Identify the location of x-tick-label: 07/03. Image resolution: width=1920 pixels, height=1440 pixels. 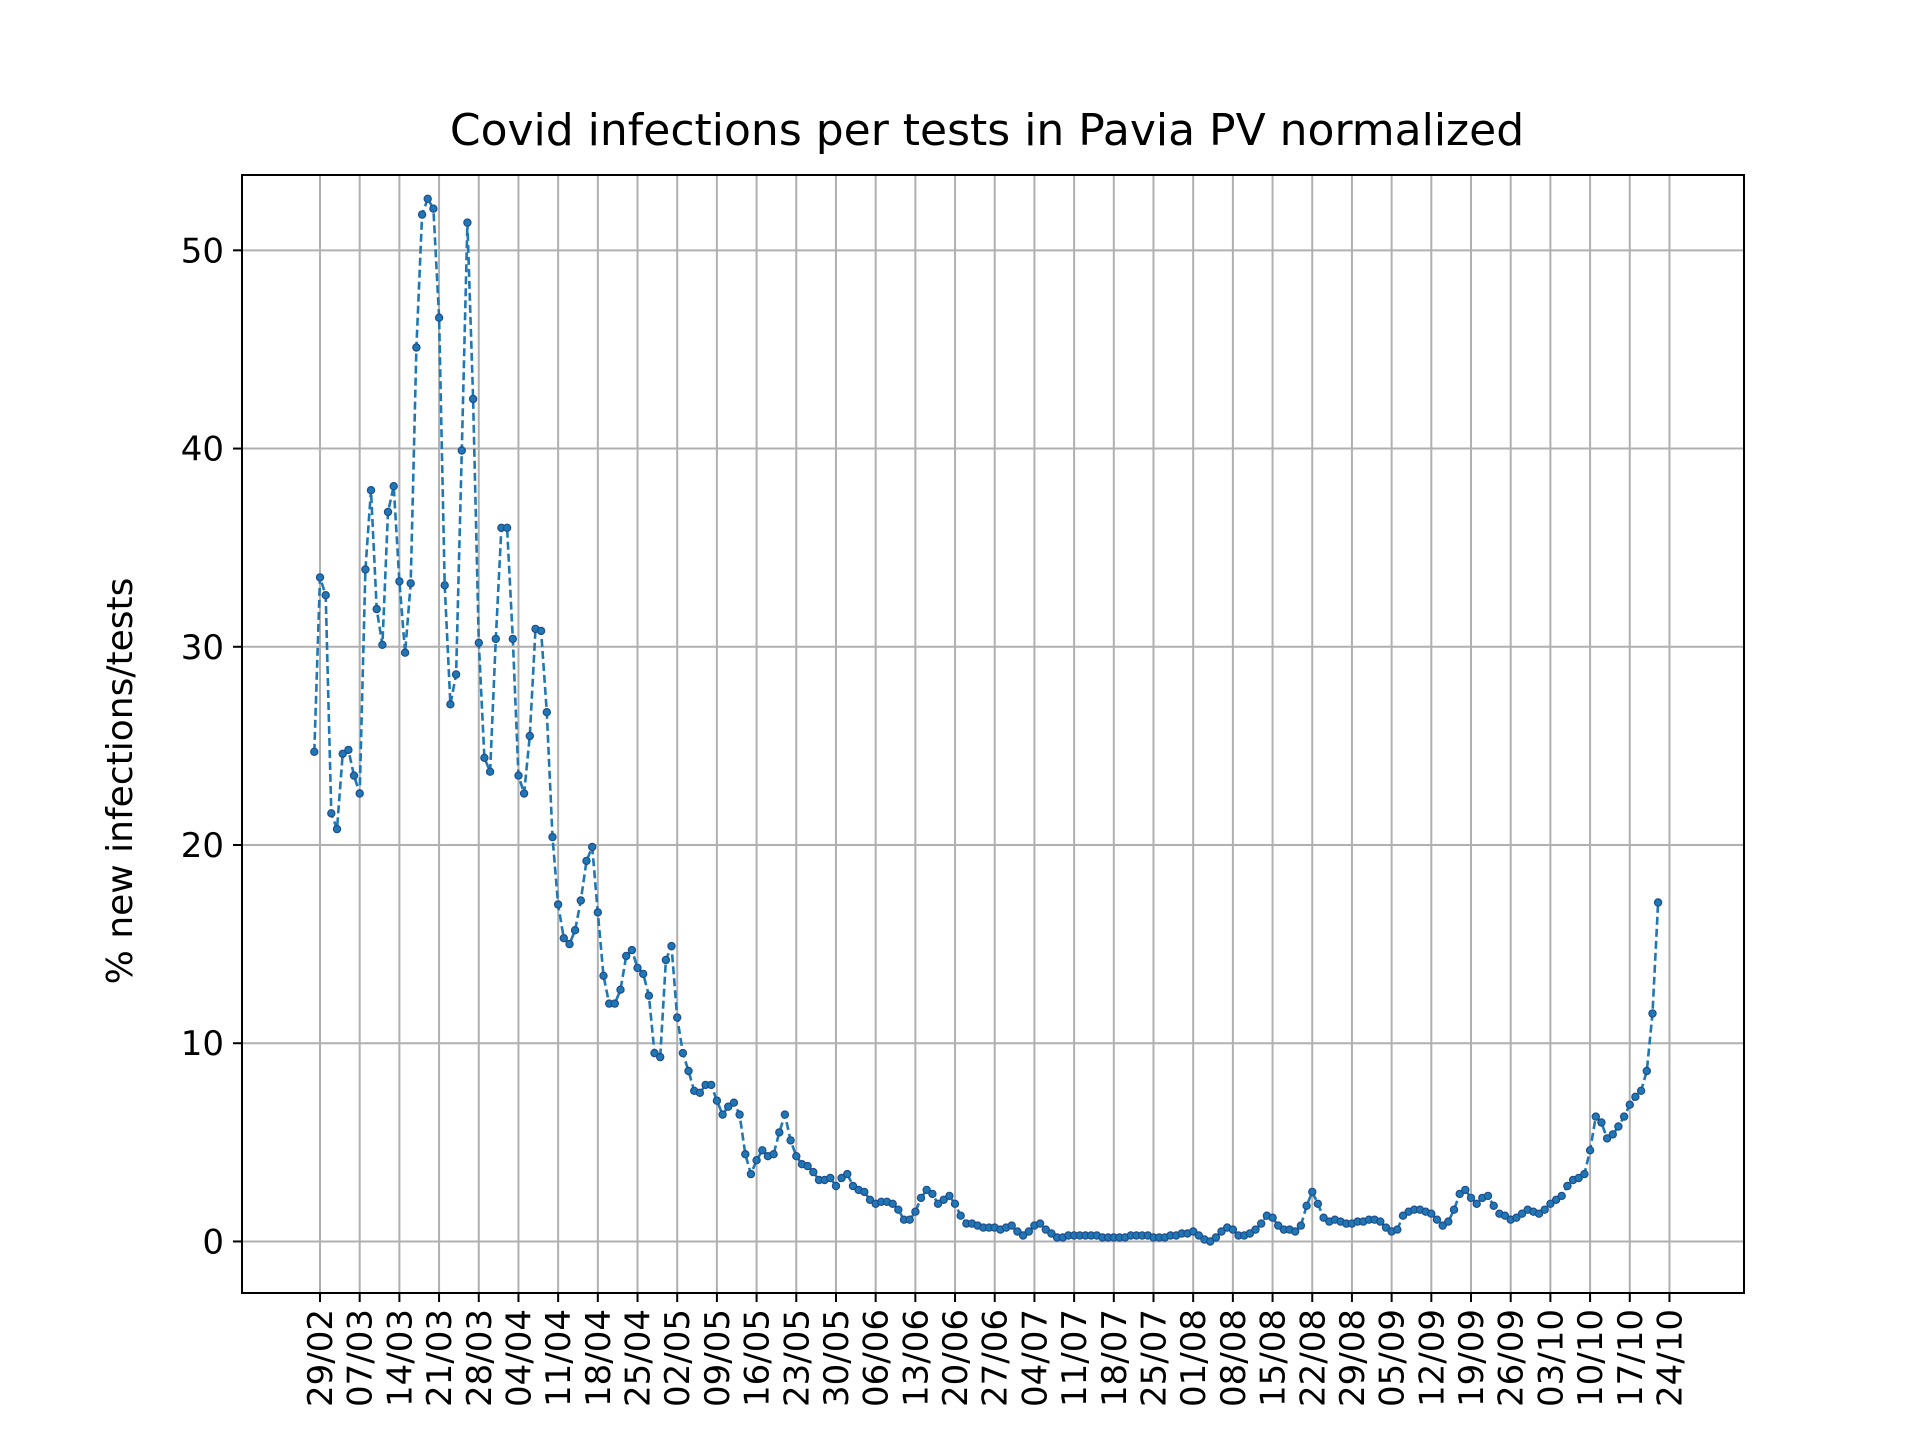
(361, 1358).